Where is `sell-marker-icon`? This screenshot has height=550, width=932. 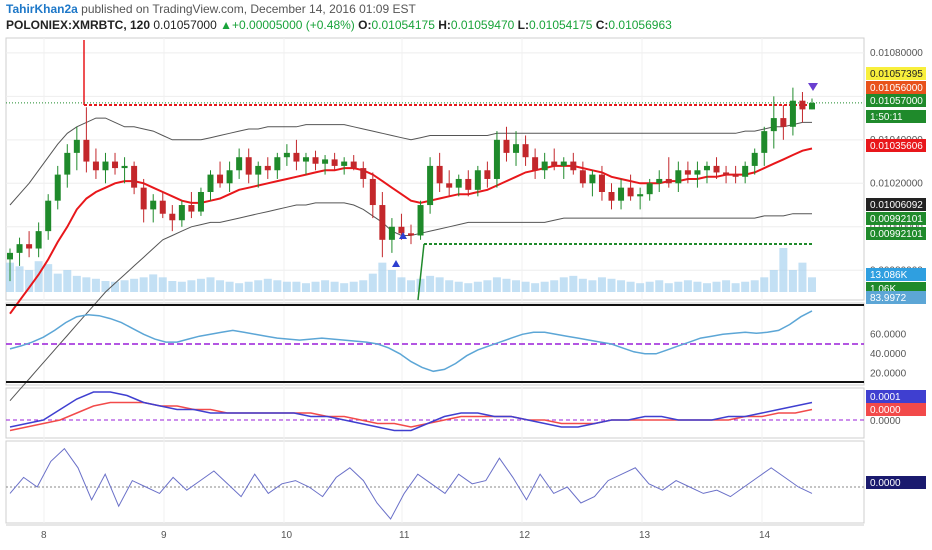 sell-marker-icon is located at coordinates (813, 87).